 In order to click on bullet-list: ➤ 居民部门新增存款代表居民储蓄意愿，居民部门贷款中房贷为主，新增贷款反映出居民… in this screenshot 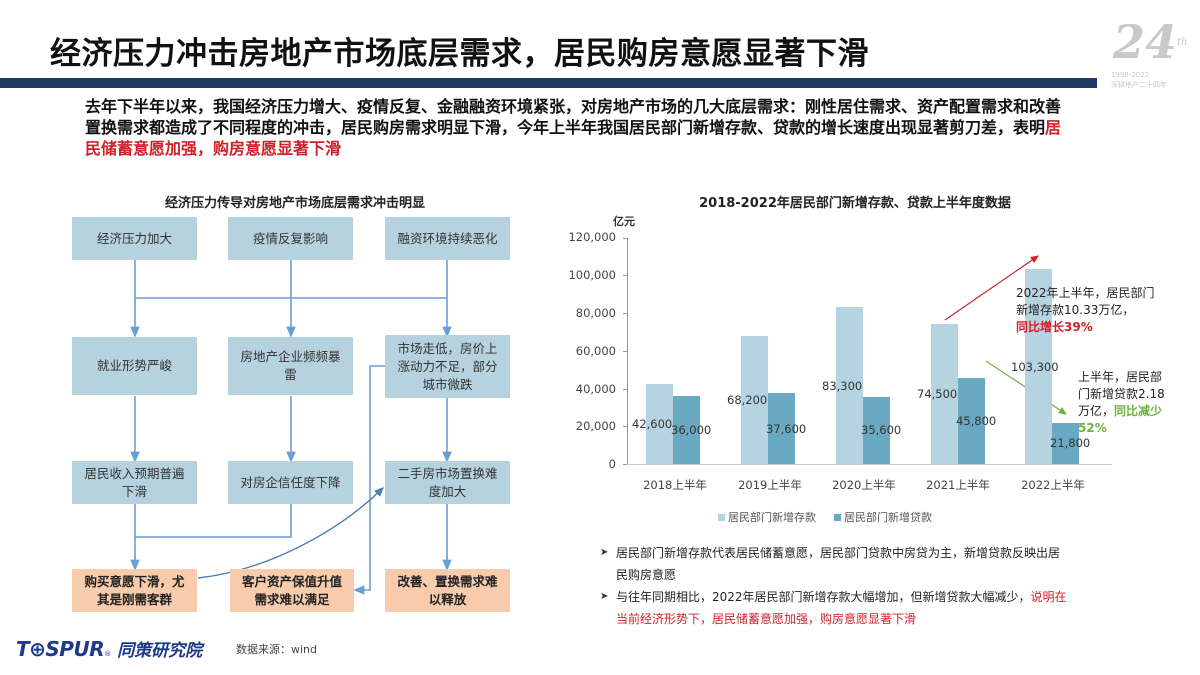, I will do `click(835, 586)`.